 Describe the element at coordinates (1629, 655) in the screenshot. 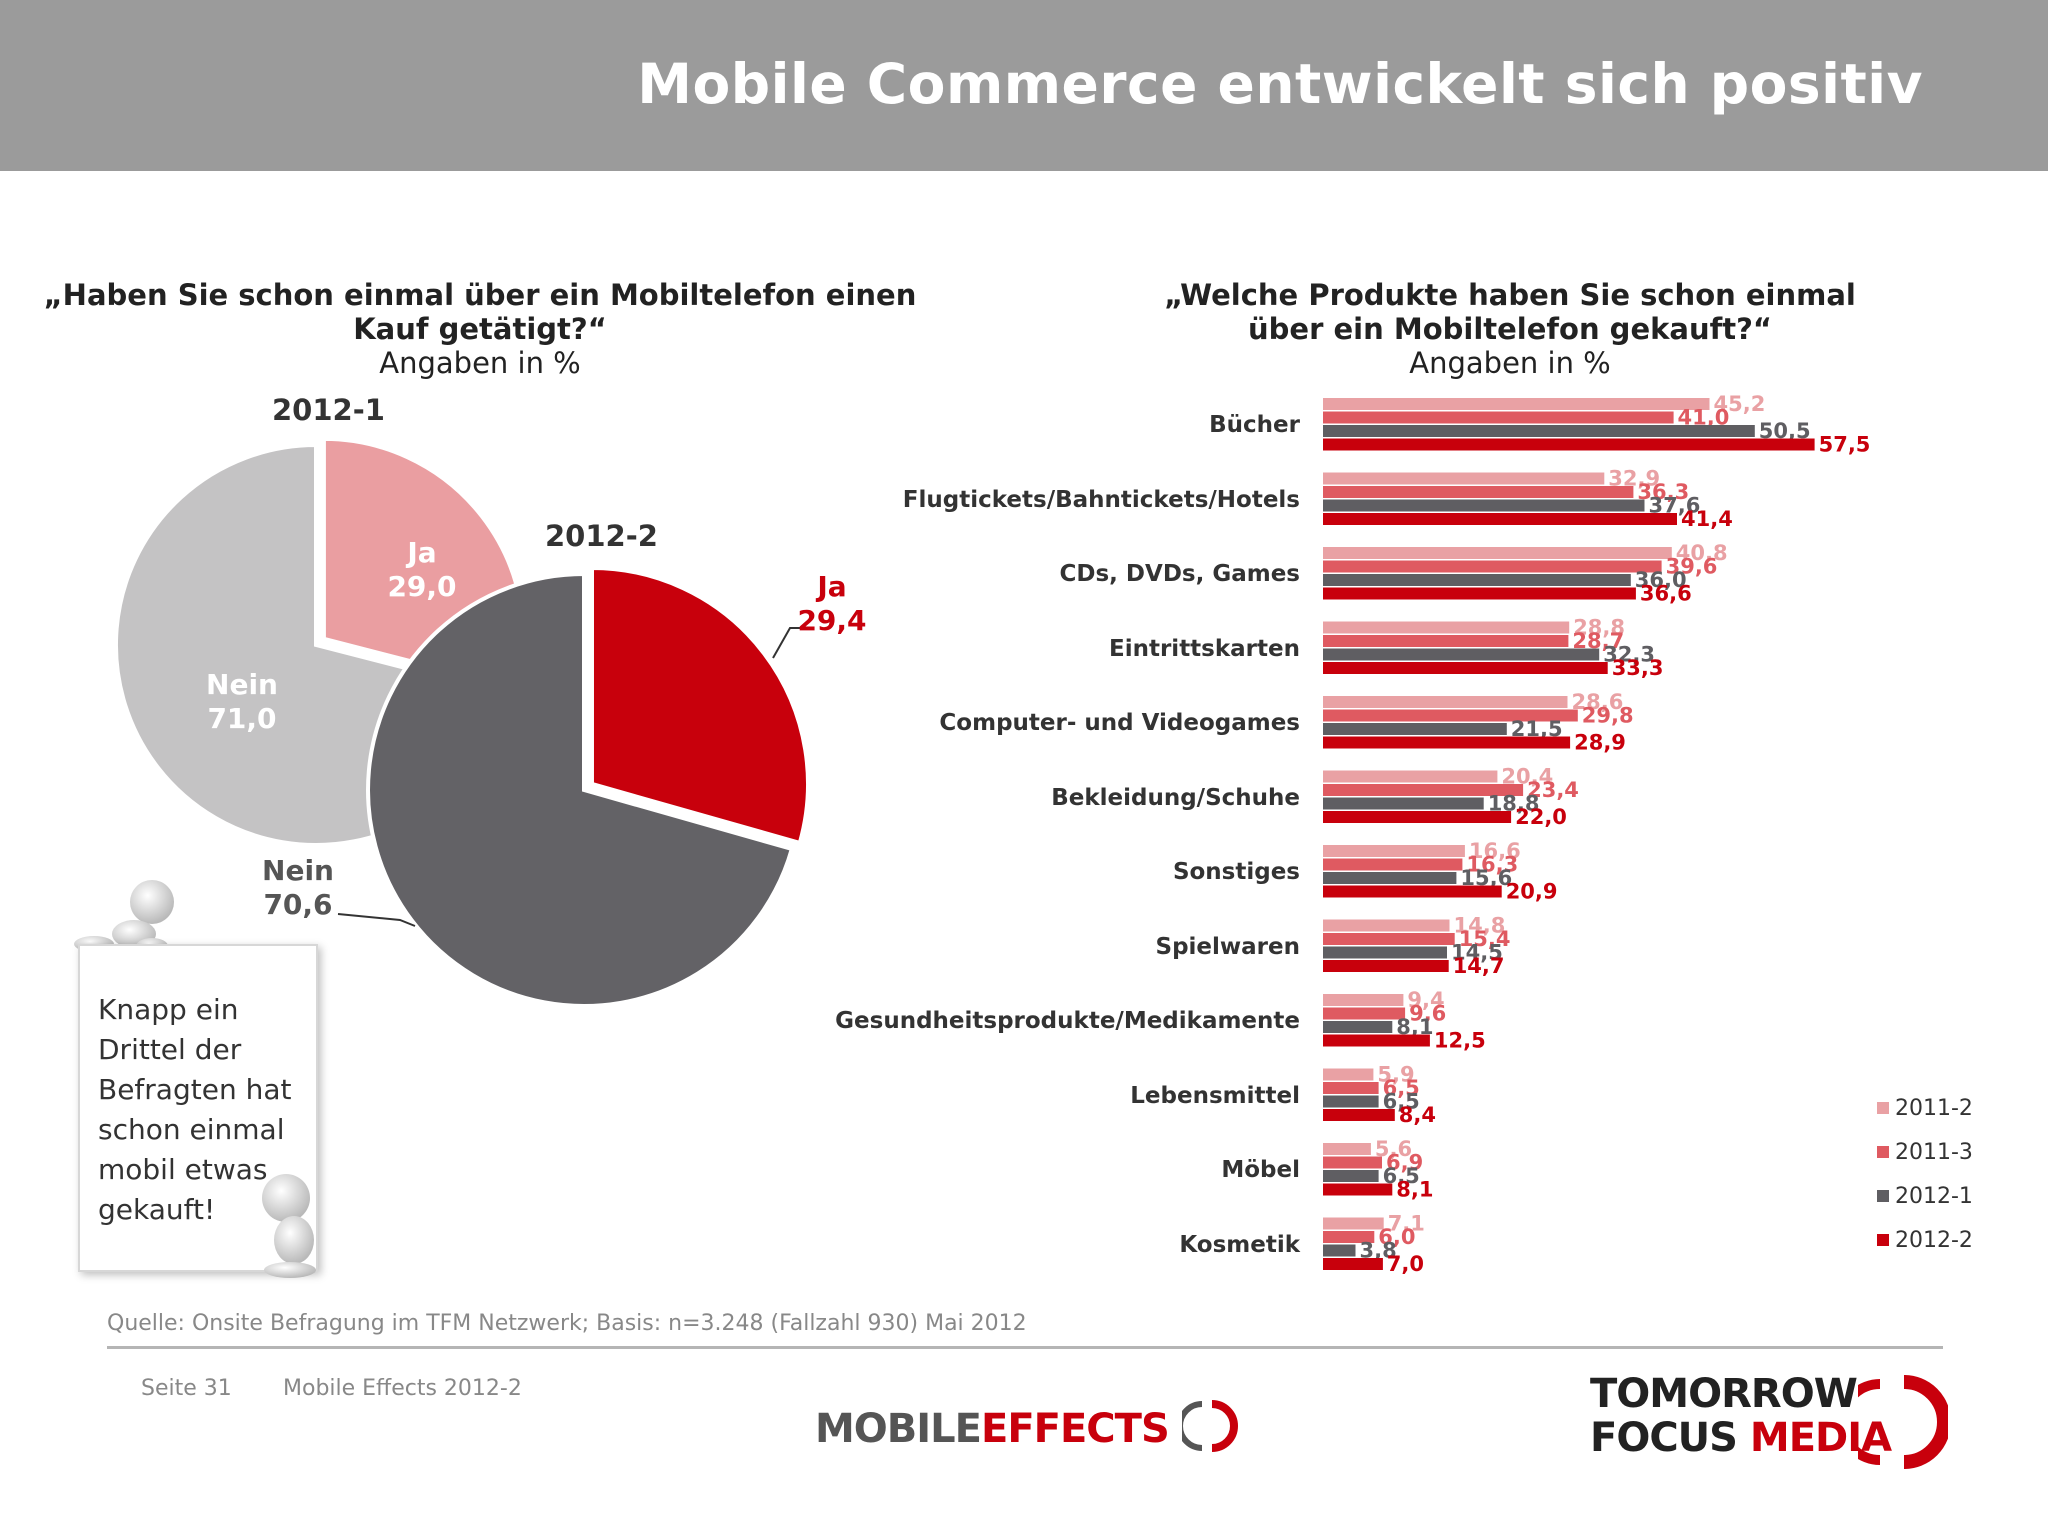

I see `bar-value-label: 32,3` at that location.